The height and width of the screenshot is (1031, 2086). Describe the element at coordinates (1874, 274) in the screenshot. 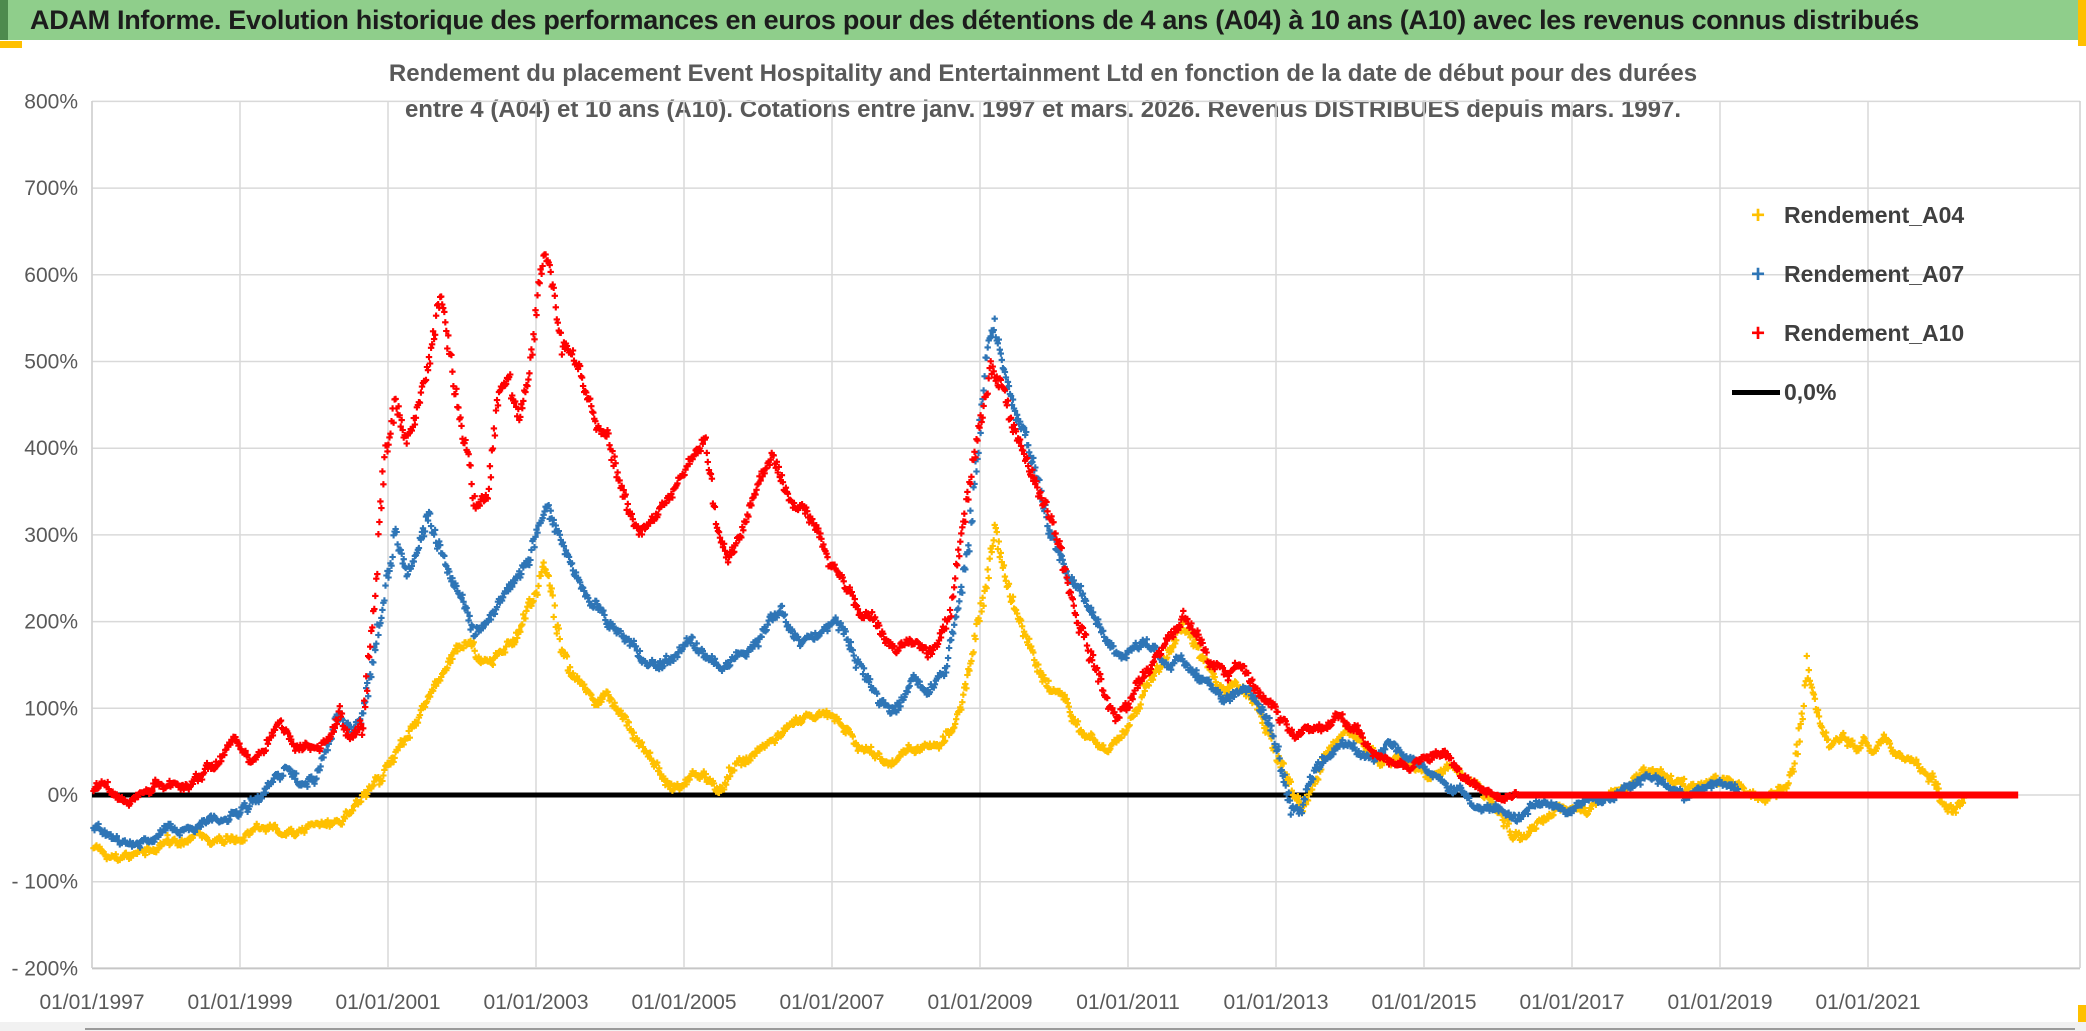

I see `legend-label: Rendement_A07` at that location.